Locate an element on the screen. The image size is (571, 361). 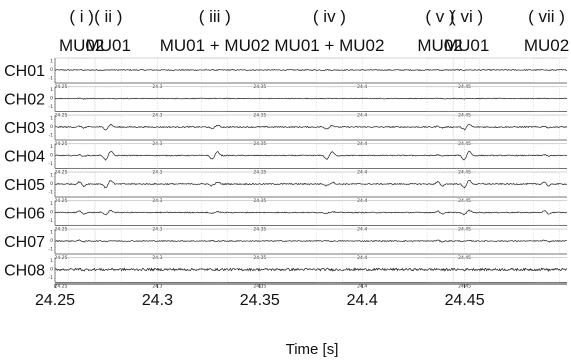
channel-label: CH05 is located at coordinates (24, 185).